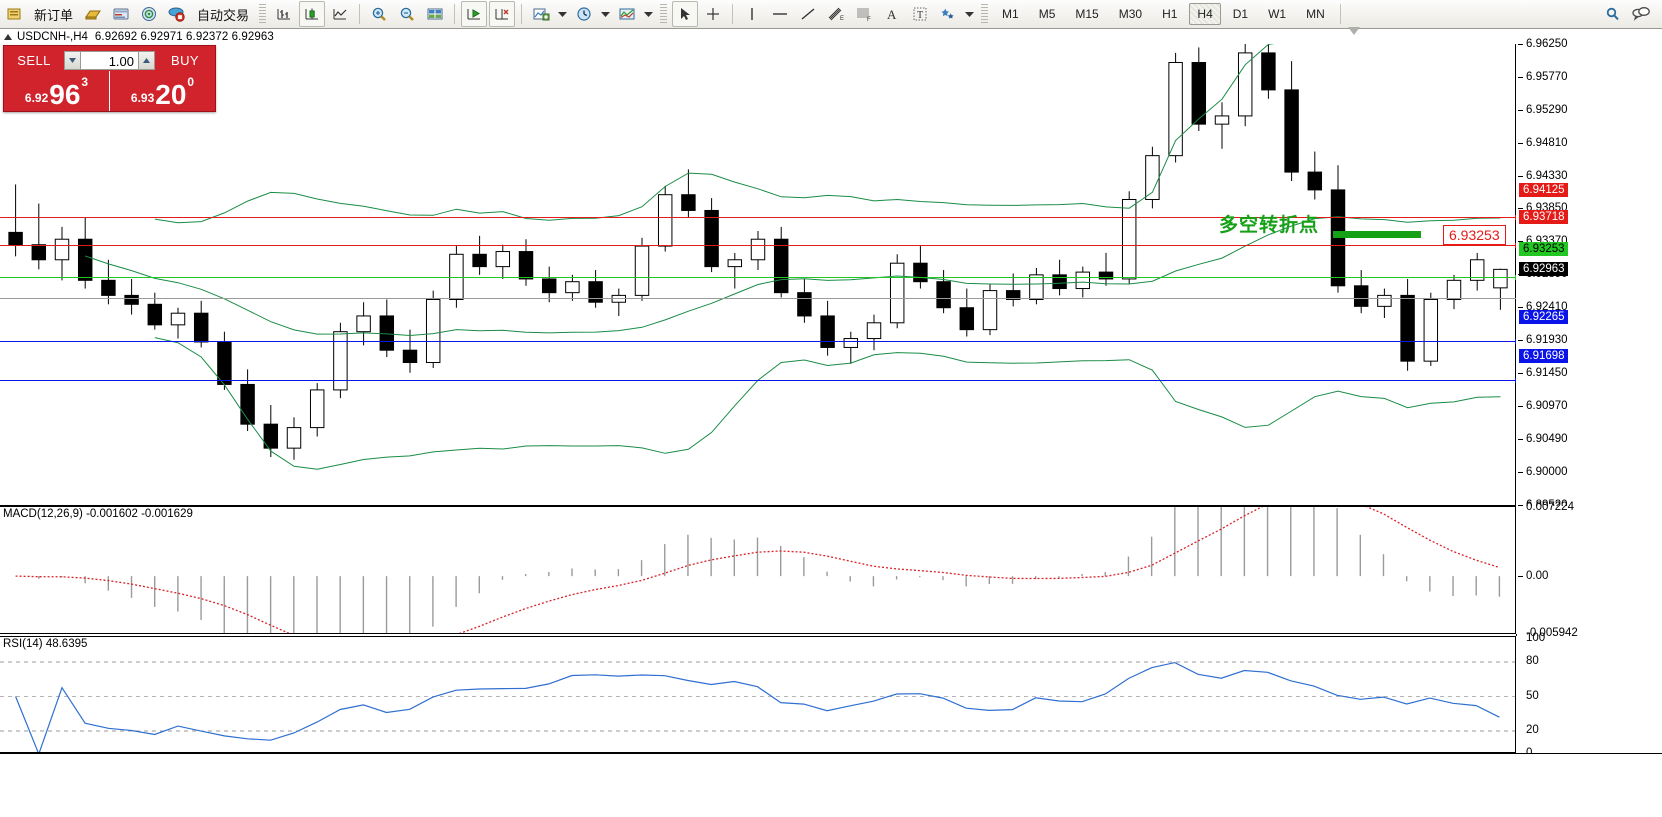 The height and width of the screenshot is (817, 1662). I want to click on new-order-icon, so click(14, 14).